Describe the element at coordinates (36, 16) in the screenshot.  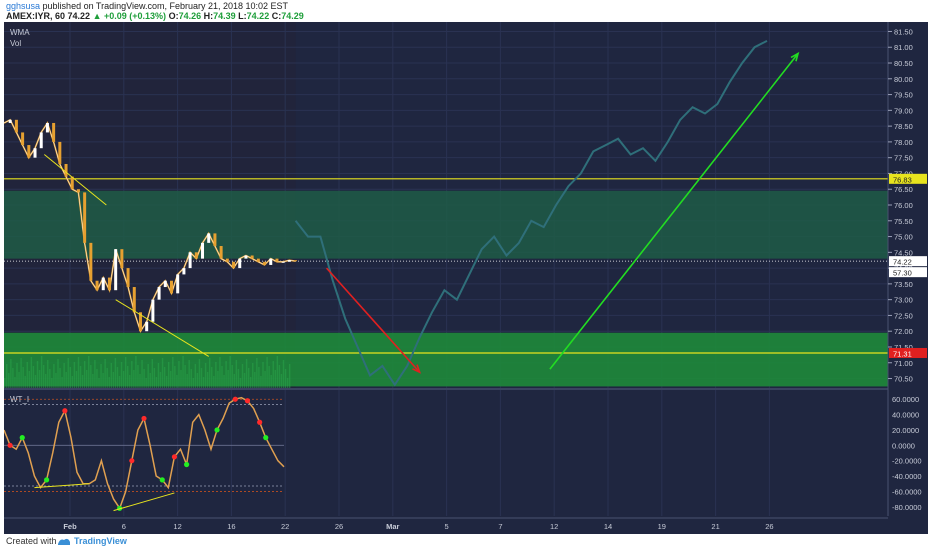
I see `symbol-label: AMEX:IYR, 60` at that location.